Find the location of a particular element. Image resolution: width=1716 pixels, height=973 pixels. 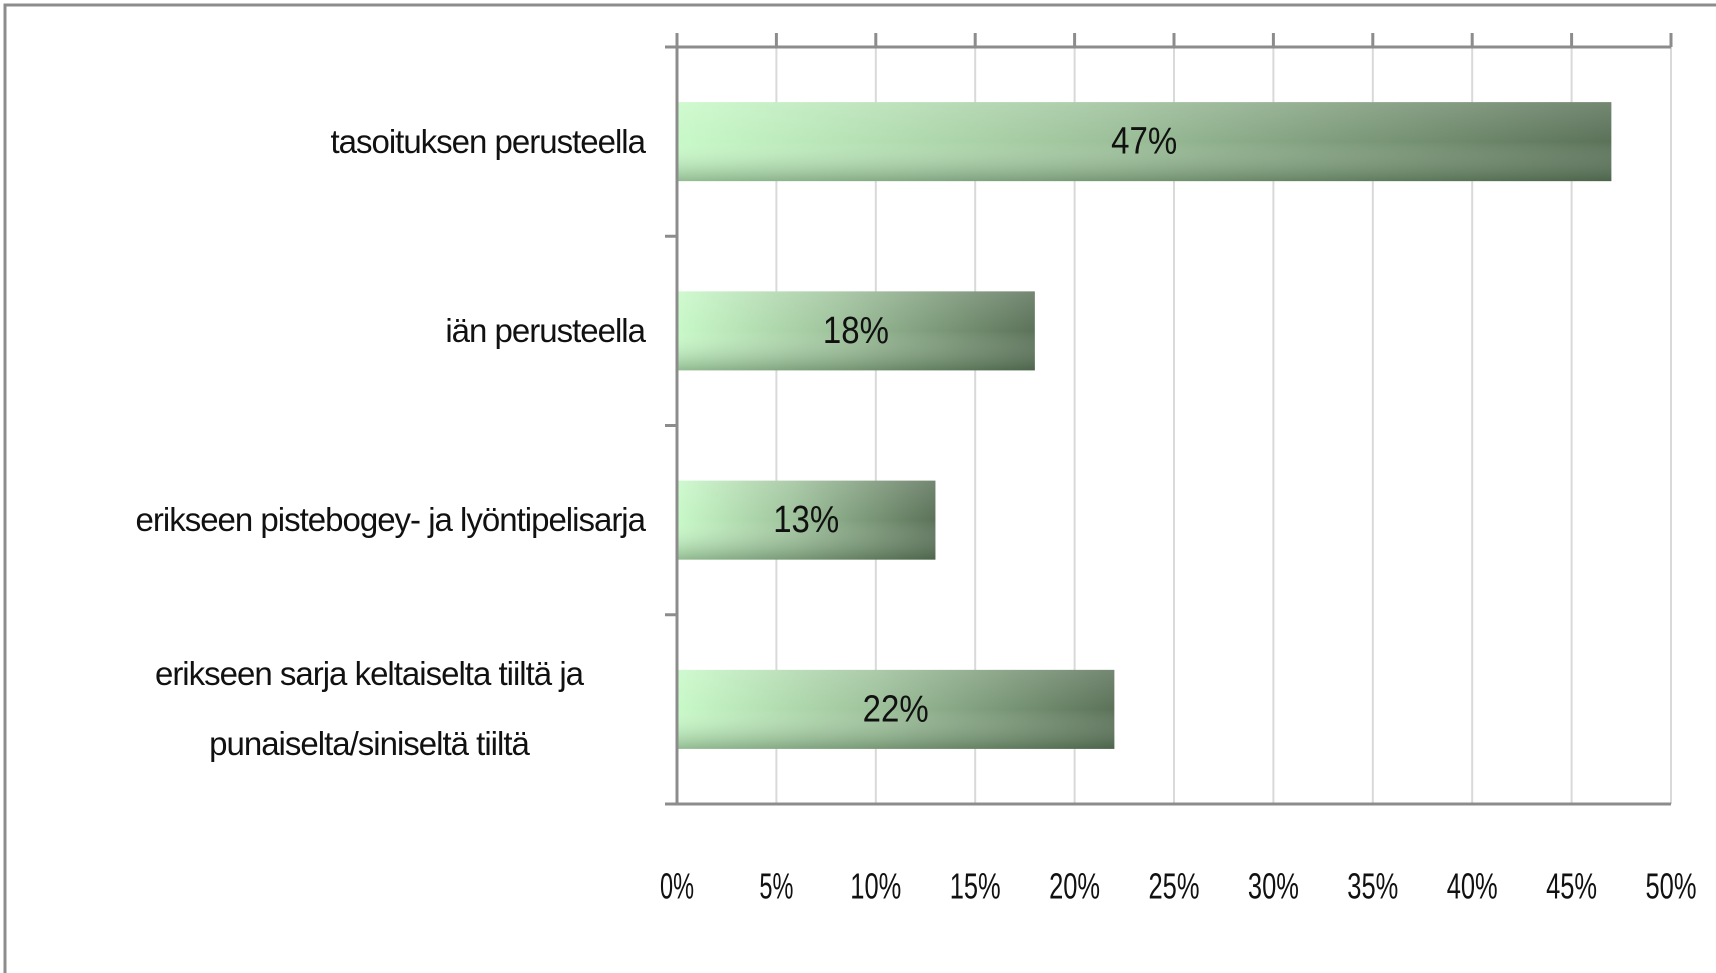

data-label: 22% is located at coordinates (896, 709).